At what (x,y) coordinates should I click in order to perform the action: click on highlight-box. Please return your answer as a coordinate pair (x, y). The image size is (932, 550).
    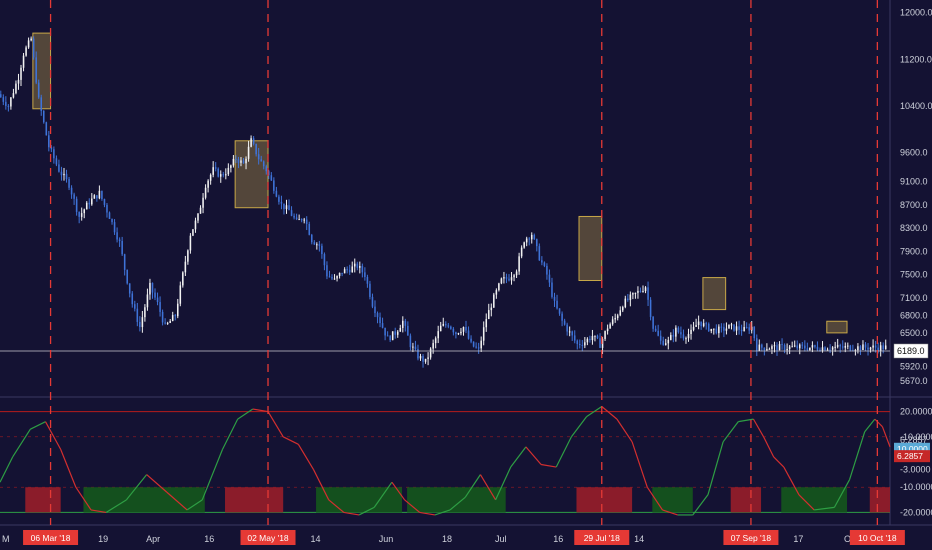
    Looking at the image, I should click on (714, 294).